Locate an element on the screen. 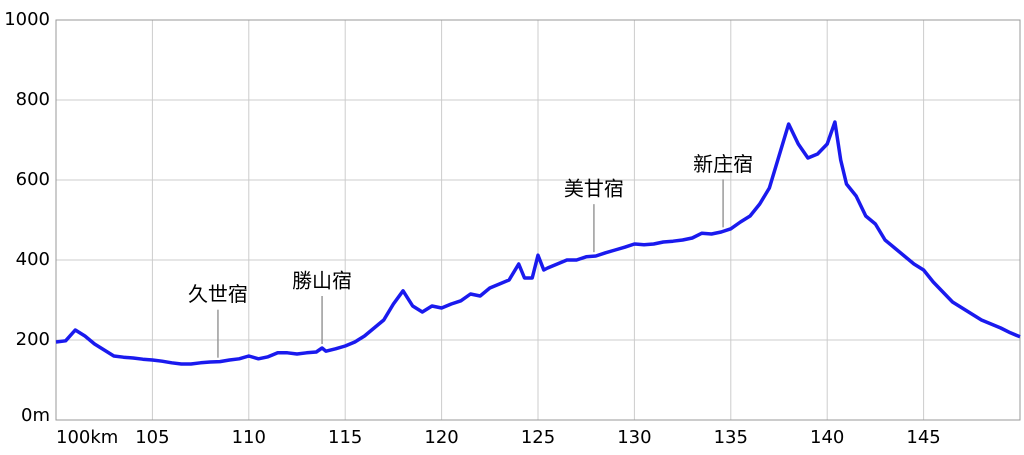 This screenshot has height=455, width=1024. x-tick-label: 135 is located at coordinates (731, 437).